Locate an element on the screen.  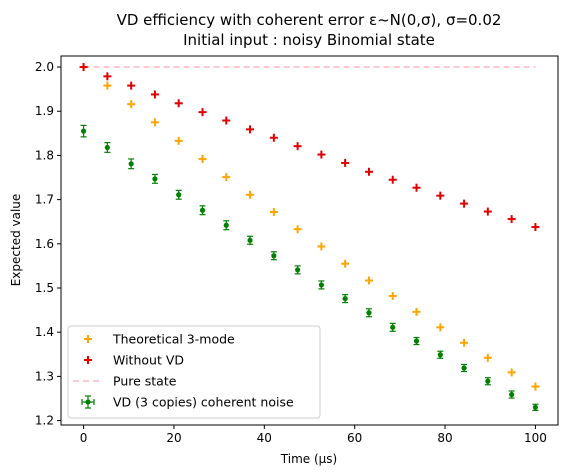
legend-label: Theoretical 3-mode is located at coordinates (173, 339).